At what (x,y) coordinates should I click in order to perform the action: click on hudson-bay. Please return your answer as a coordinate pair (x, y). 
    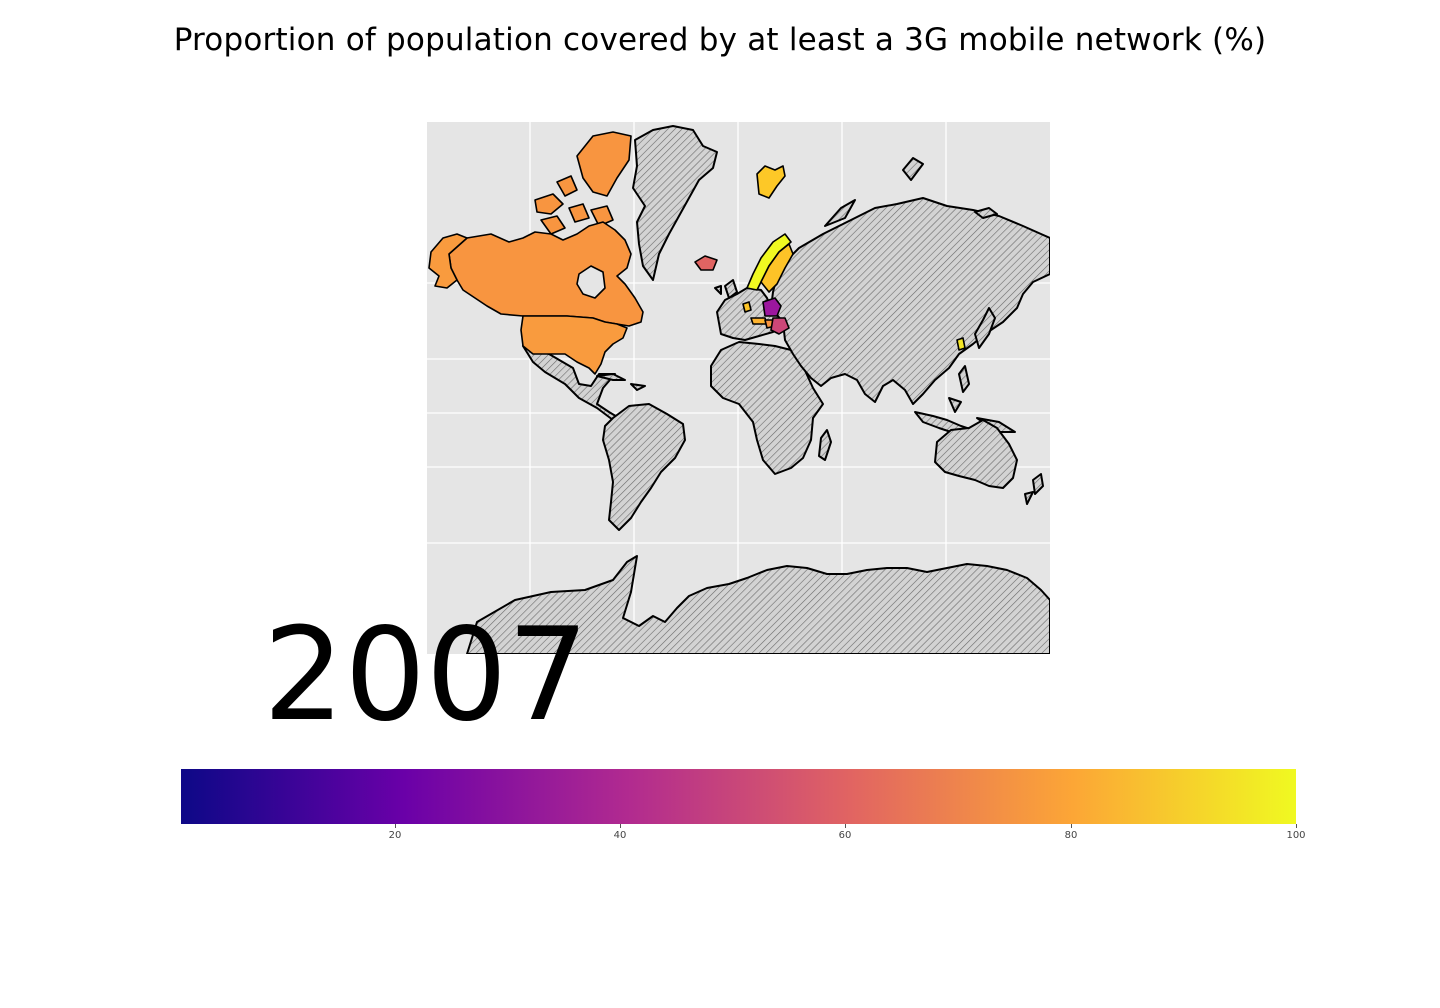
    Looking at the image, I should click on (591, 282).